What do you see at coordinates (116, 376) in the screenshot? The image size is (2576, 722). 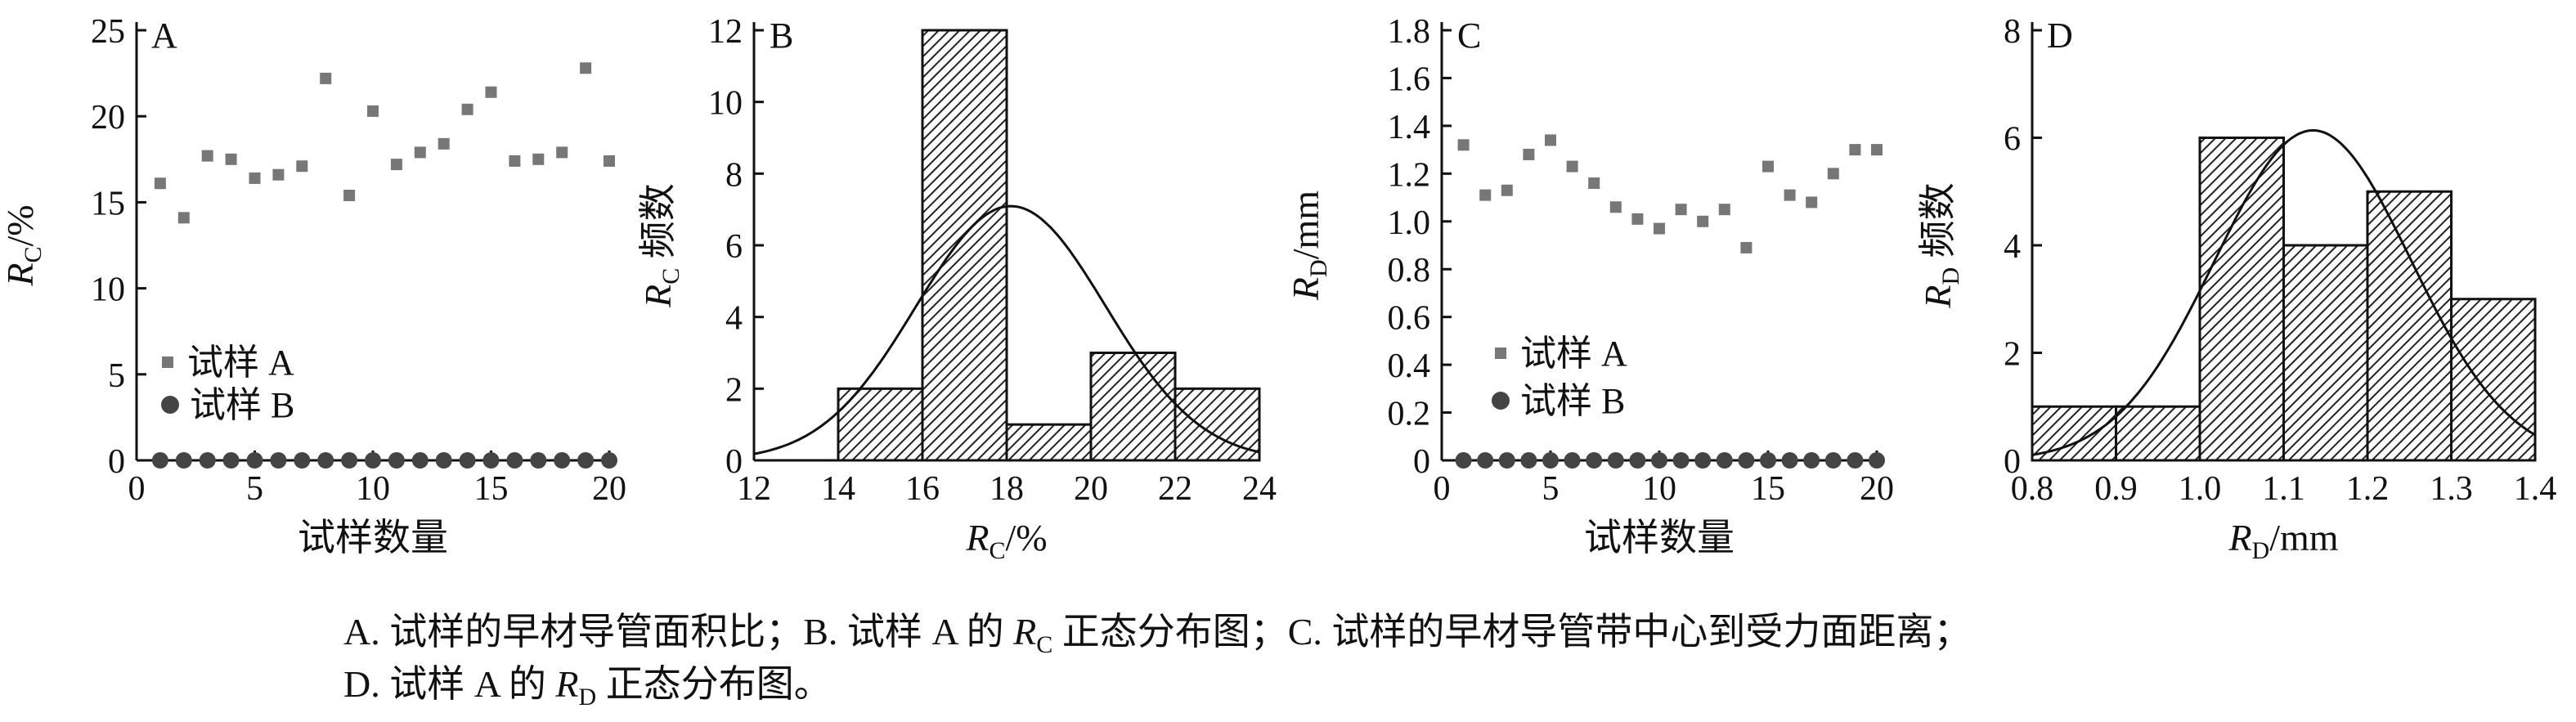 I see `y-tick-label: 5` at bounding box center [116, 376].